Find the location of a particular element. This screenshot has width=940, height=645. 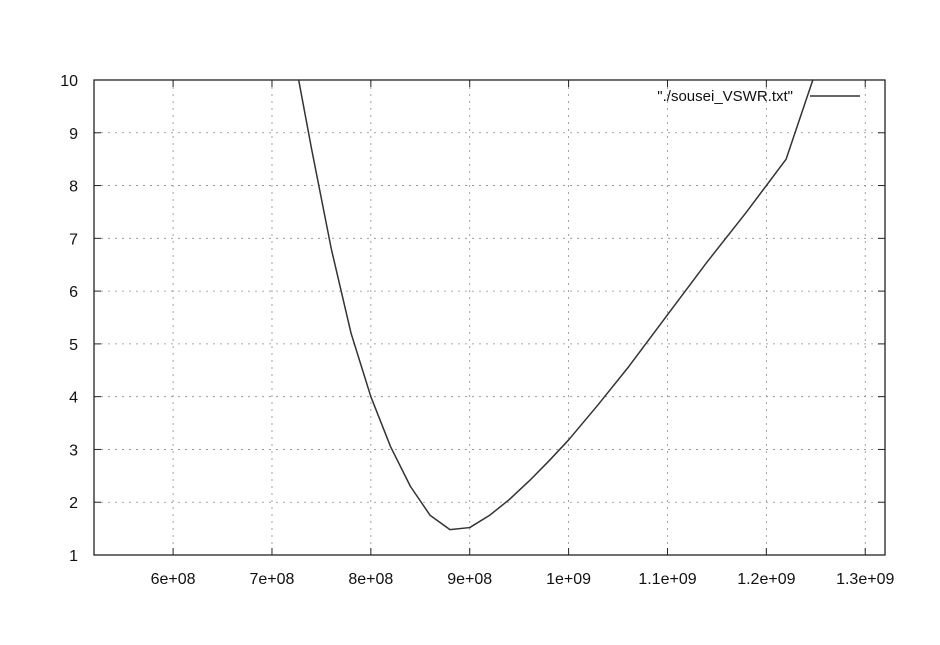

y-tick-label: 2 is located at coordinates (73, 503).